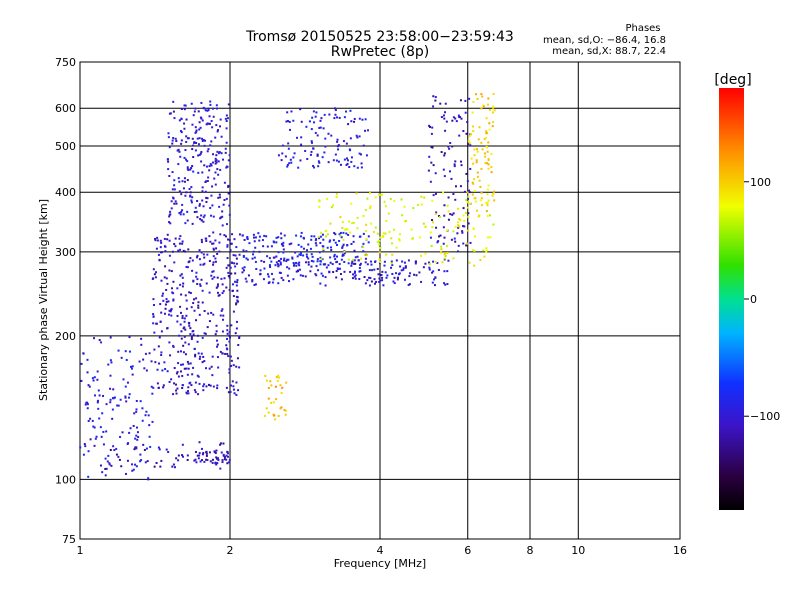 Image resolution: width=800 pixels, height=600 pixels. Describe the element at coordinates (80, 550) in the screenshot. I see `x-tick-label: 1` at that location.